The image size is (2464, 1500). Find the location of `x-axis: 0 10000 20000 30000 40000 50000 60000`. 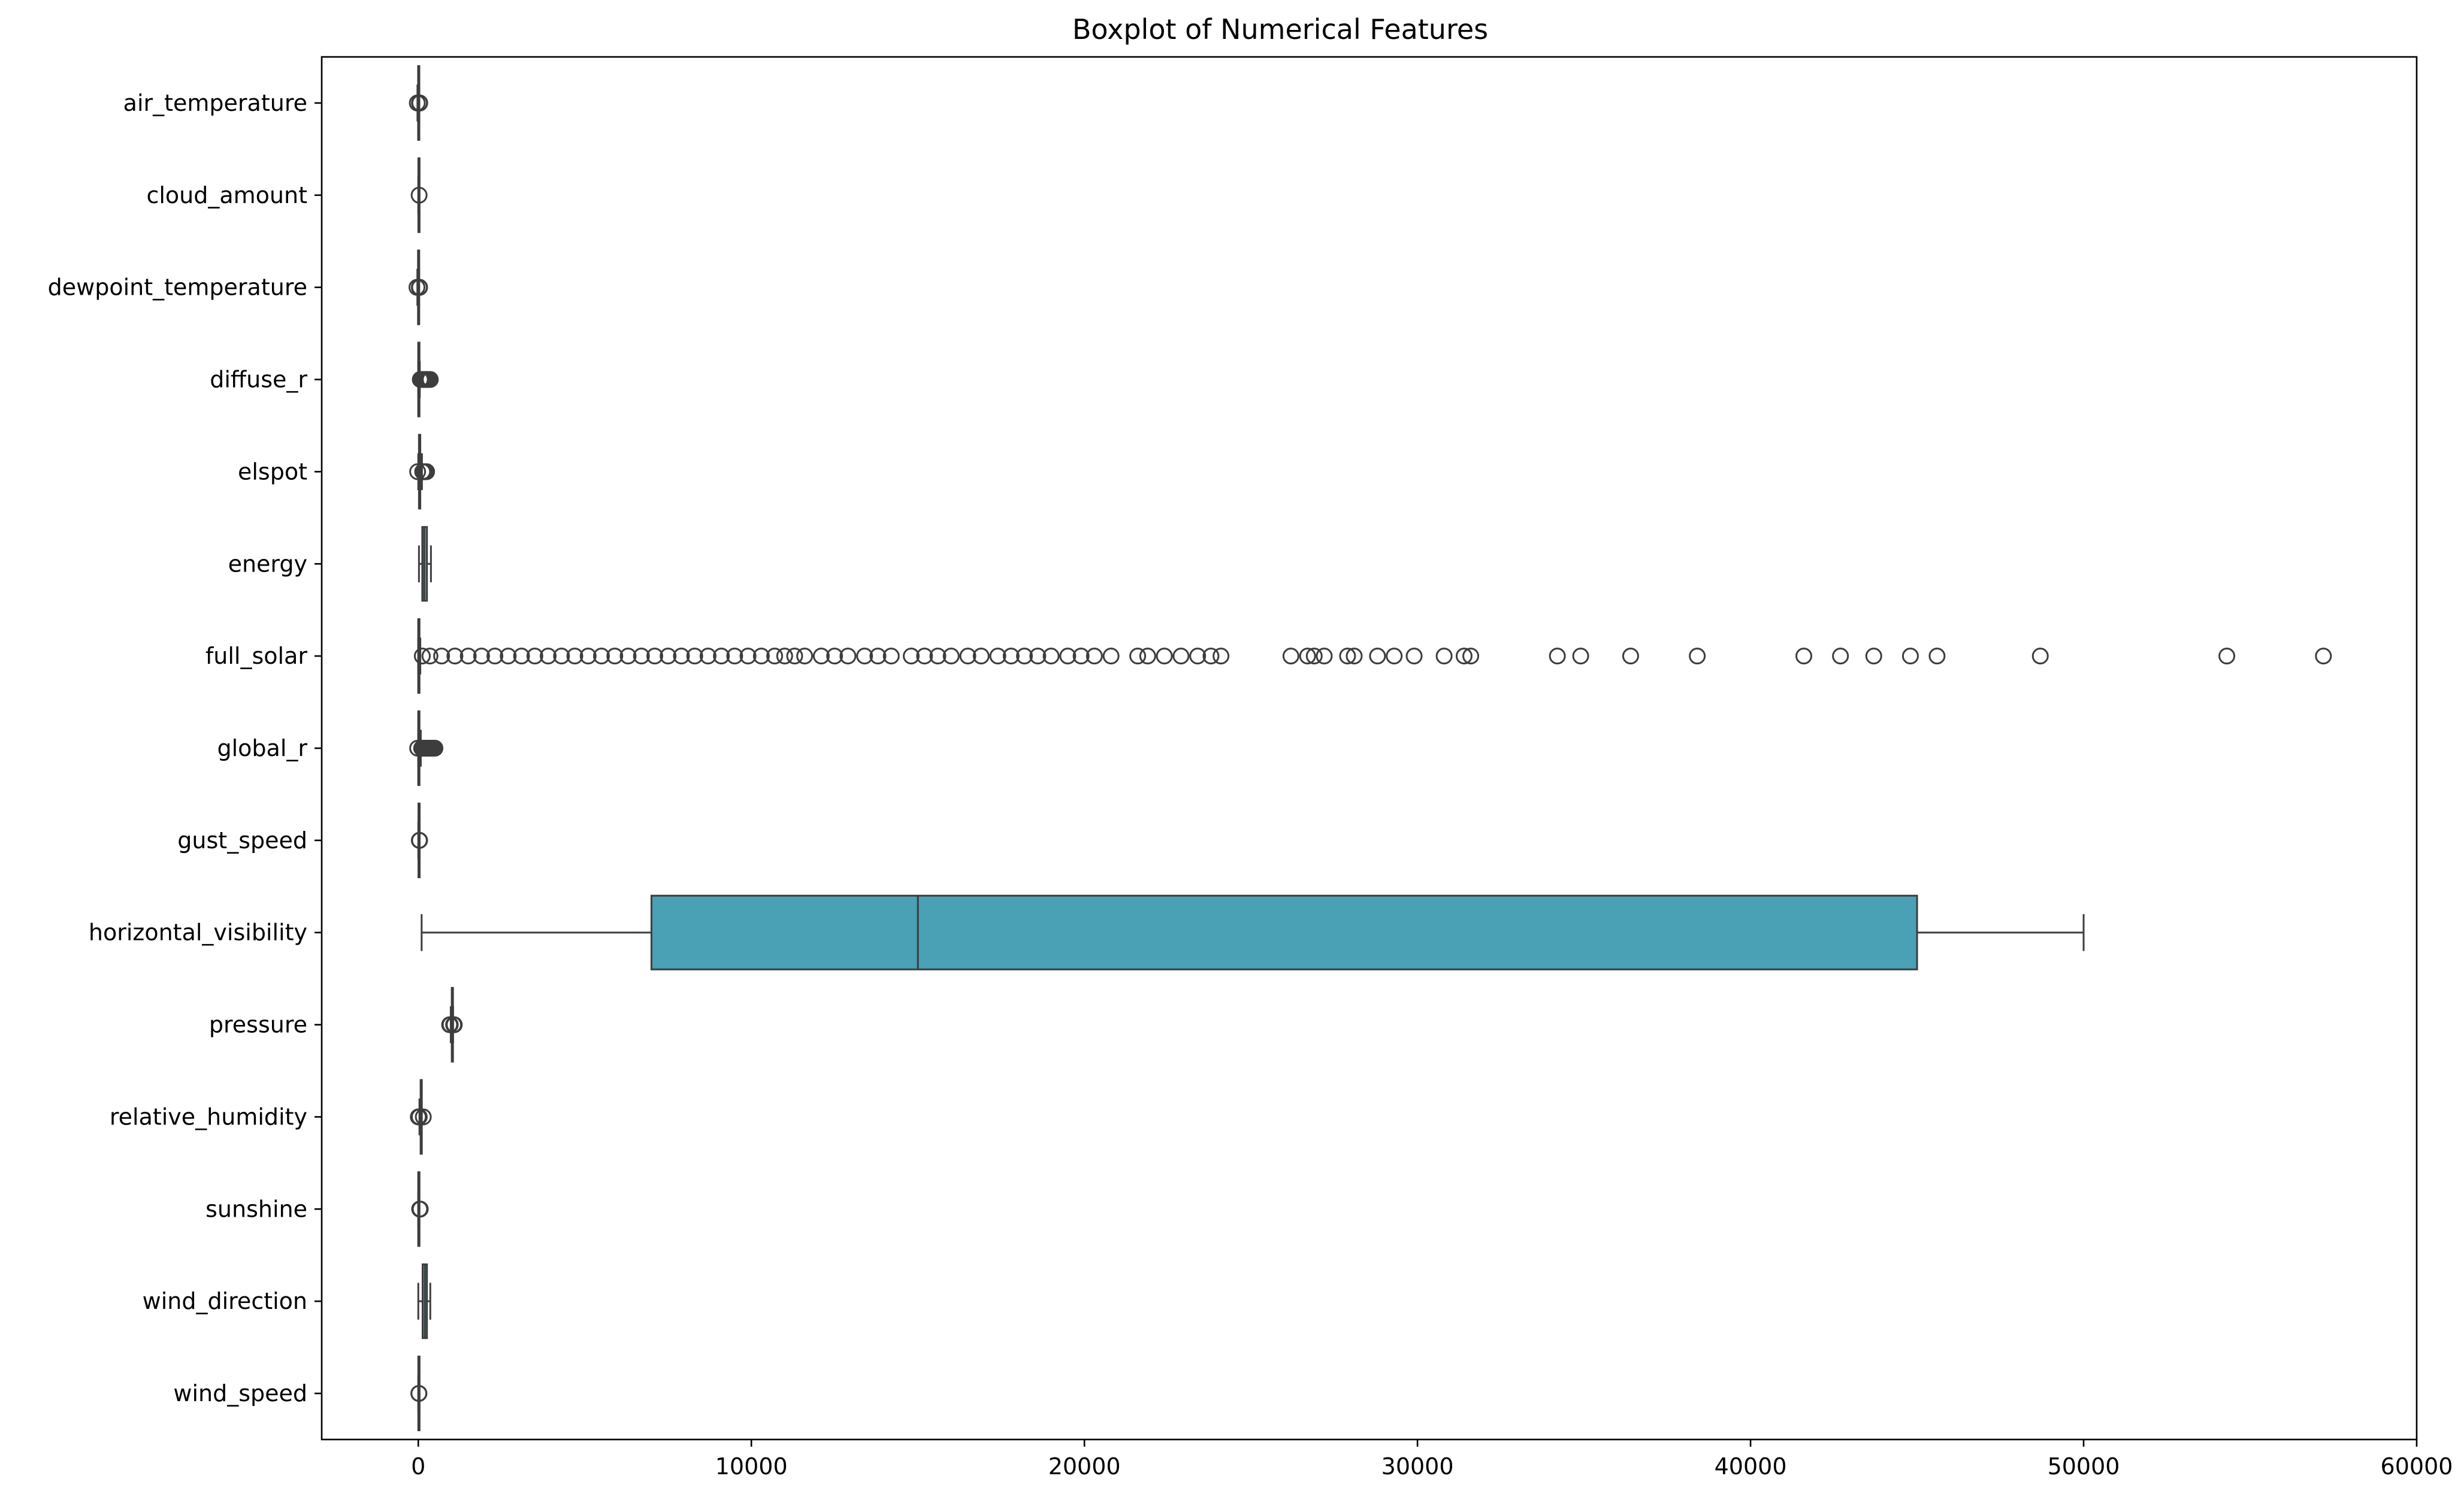

x-axis: 0 10000 20000 30000 40000 50000 60000 is located at coordinates (1432, 1459).